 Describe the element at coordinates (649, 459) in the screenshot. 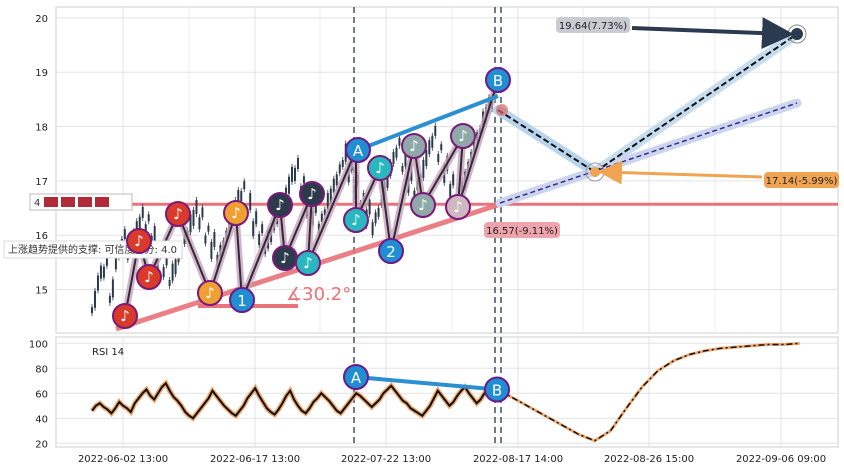

I see `x-tick-label: 2022-08-26 15:00` at that location.